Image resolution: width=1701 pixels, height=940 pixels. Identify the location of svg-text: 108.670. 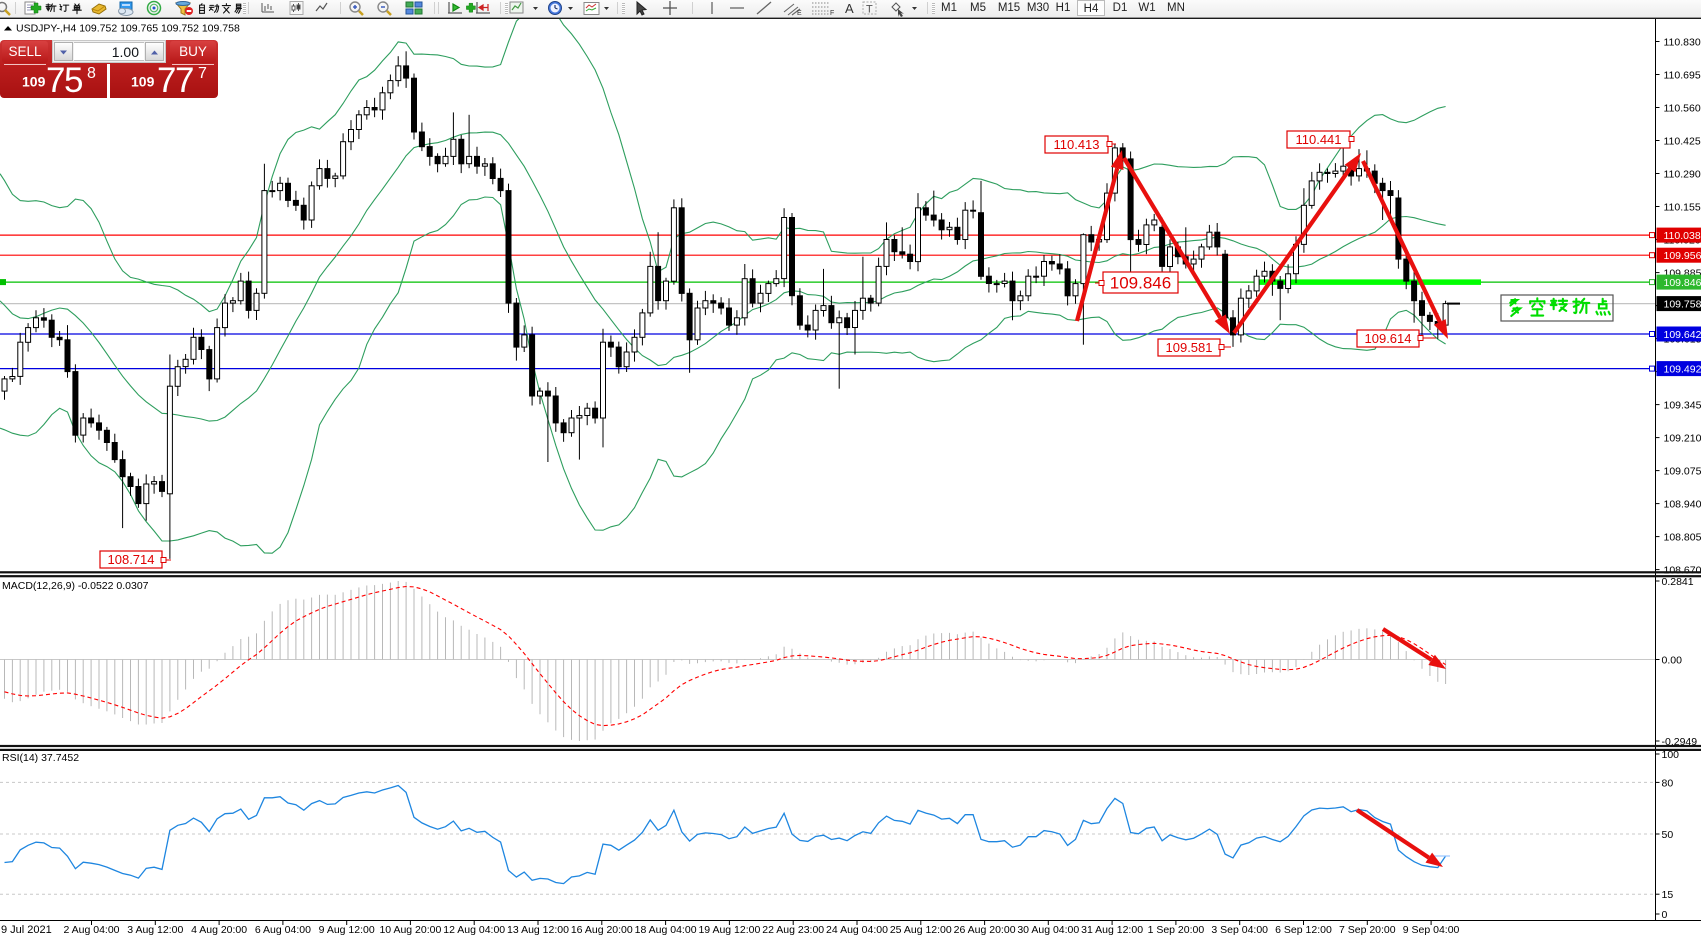
(1682, 571).